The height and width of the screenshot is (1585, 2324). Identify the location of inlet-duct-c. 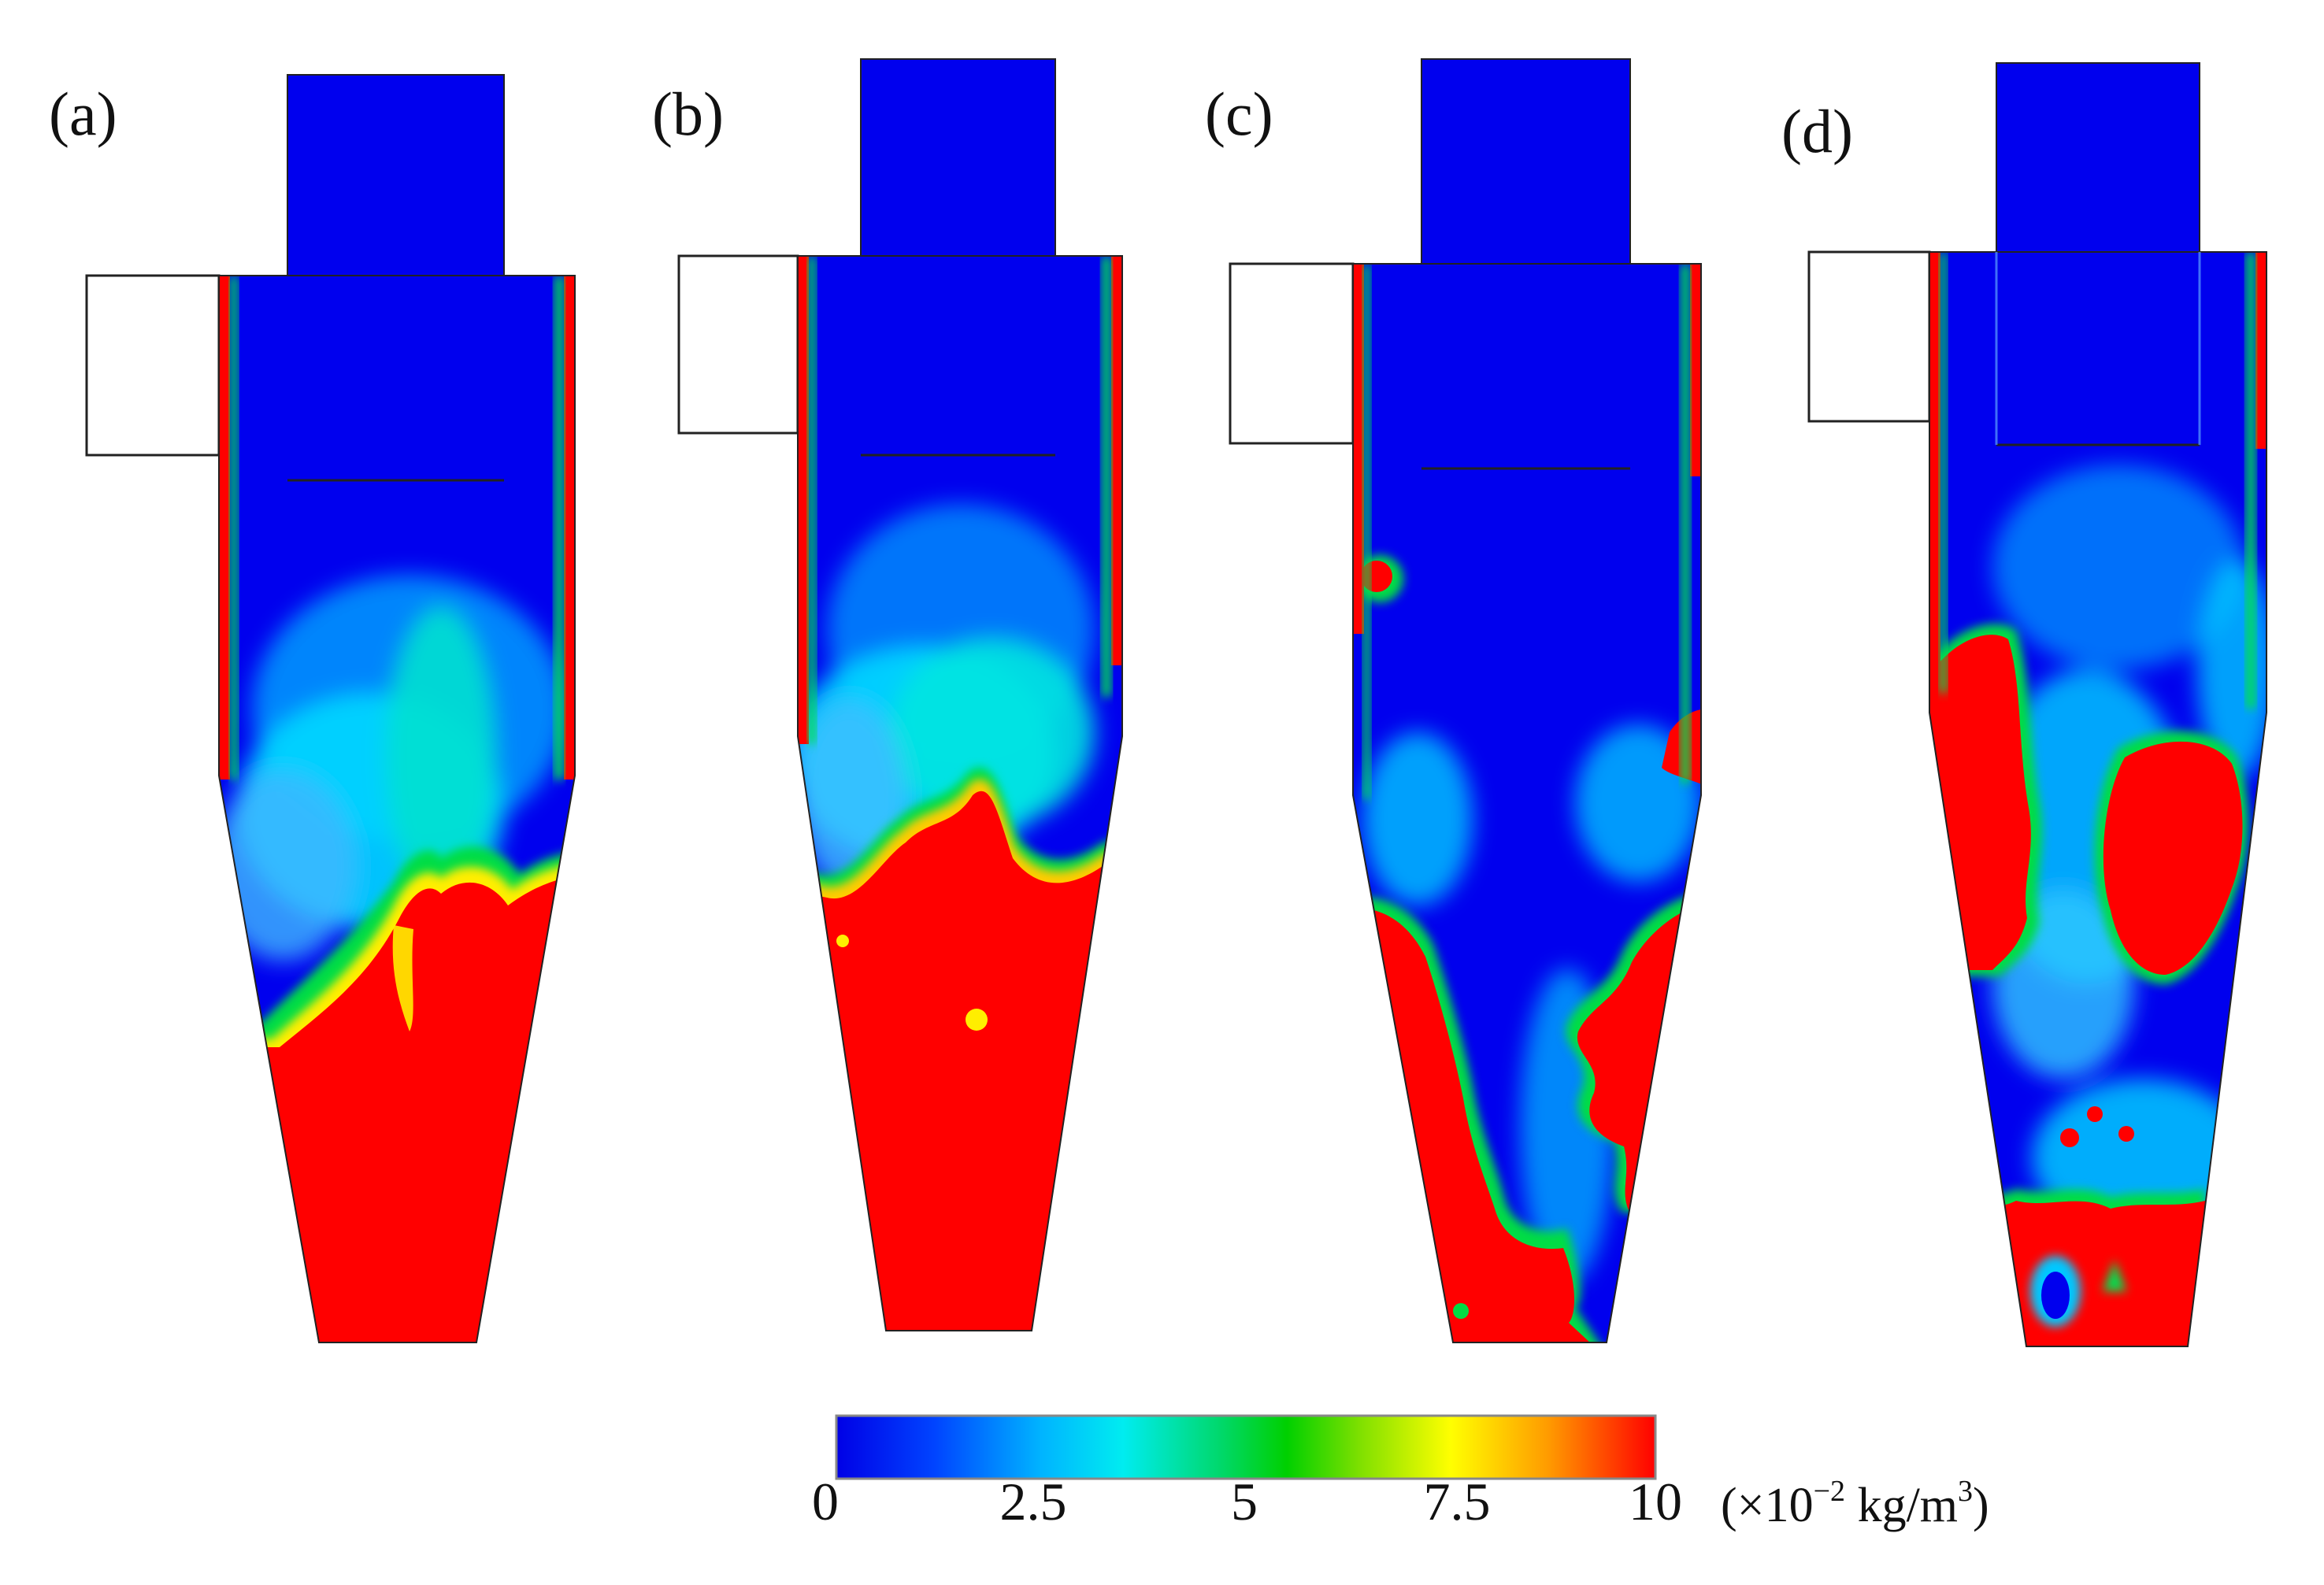
(1292, 353).